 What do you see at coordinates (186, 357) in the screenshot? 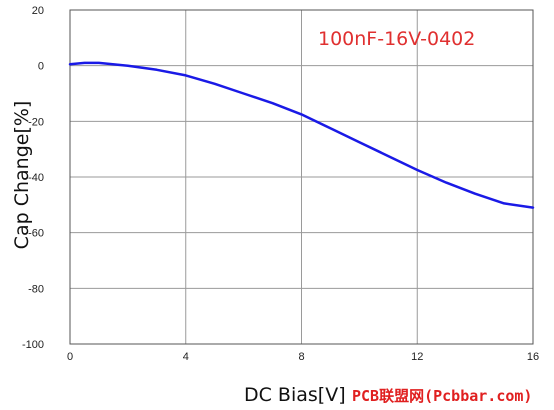
I see `x-tick-label: 4` at bounding box center [186, 357].